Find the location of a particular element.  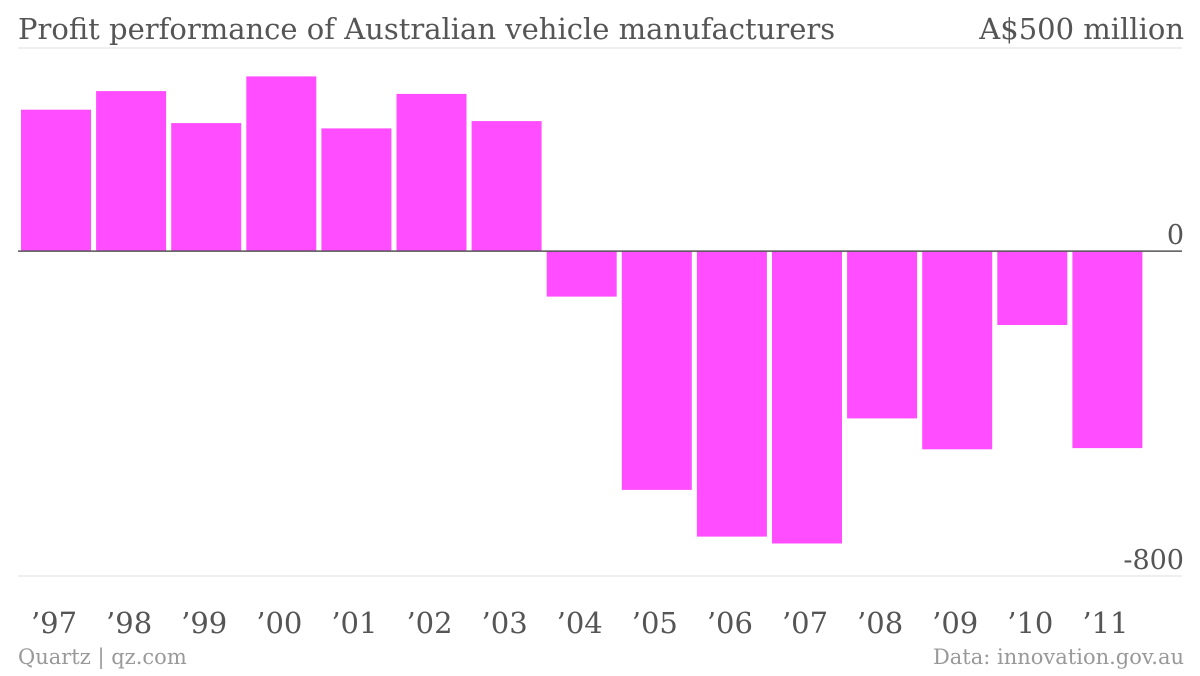

x-tick-label: ’01 is located at coordinates (354, 623).